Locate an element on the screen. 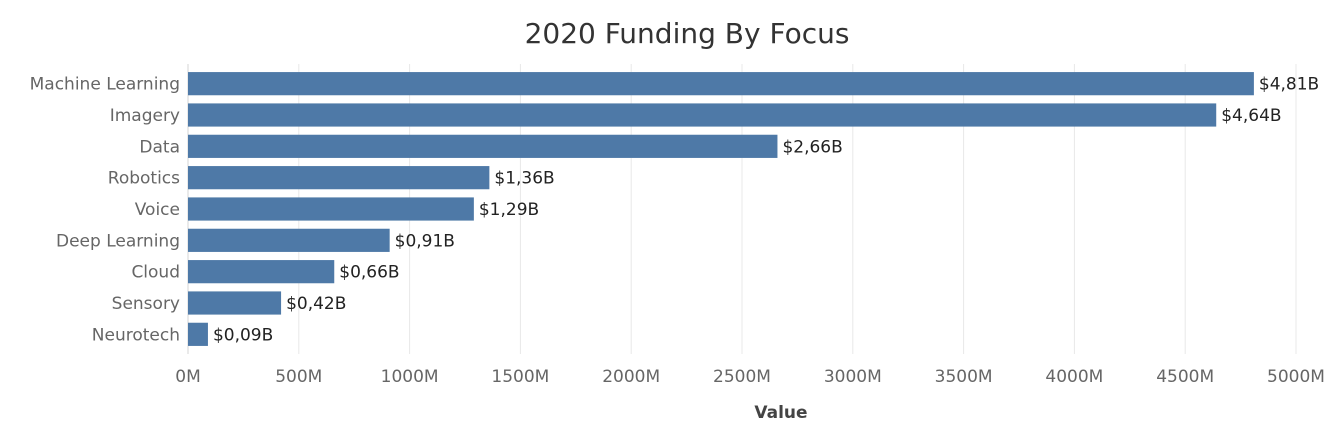 The height and width of the screenshot is (429, 1337). data-label: $0,42B is located at coordinates (316, 304).